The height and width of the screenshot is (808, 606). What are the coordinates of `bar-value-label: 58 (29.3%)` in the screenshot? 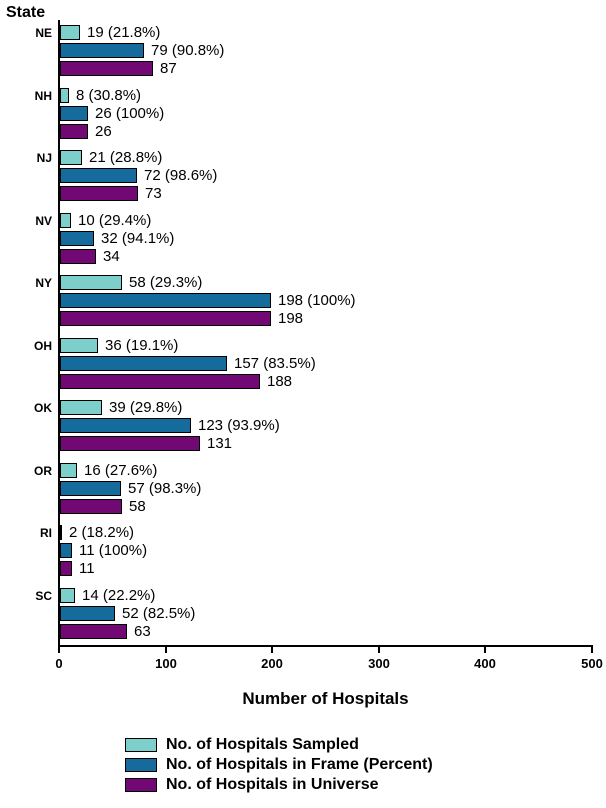 It's located at (166, 282).